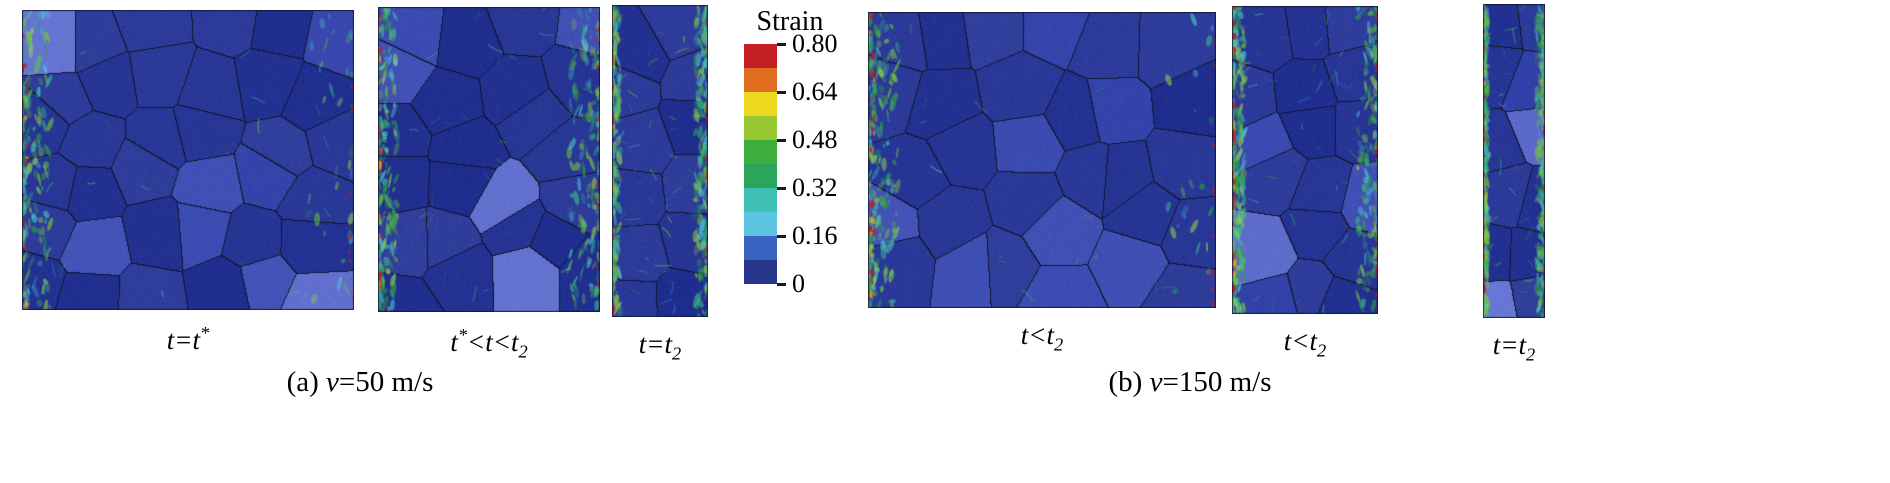 This screenshot has width=1890, height=483. Describe the element at coordinates (1042, 337) in the screenshot. I see `time-label-b1: t<t2` at that location.